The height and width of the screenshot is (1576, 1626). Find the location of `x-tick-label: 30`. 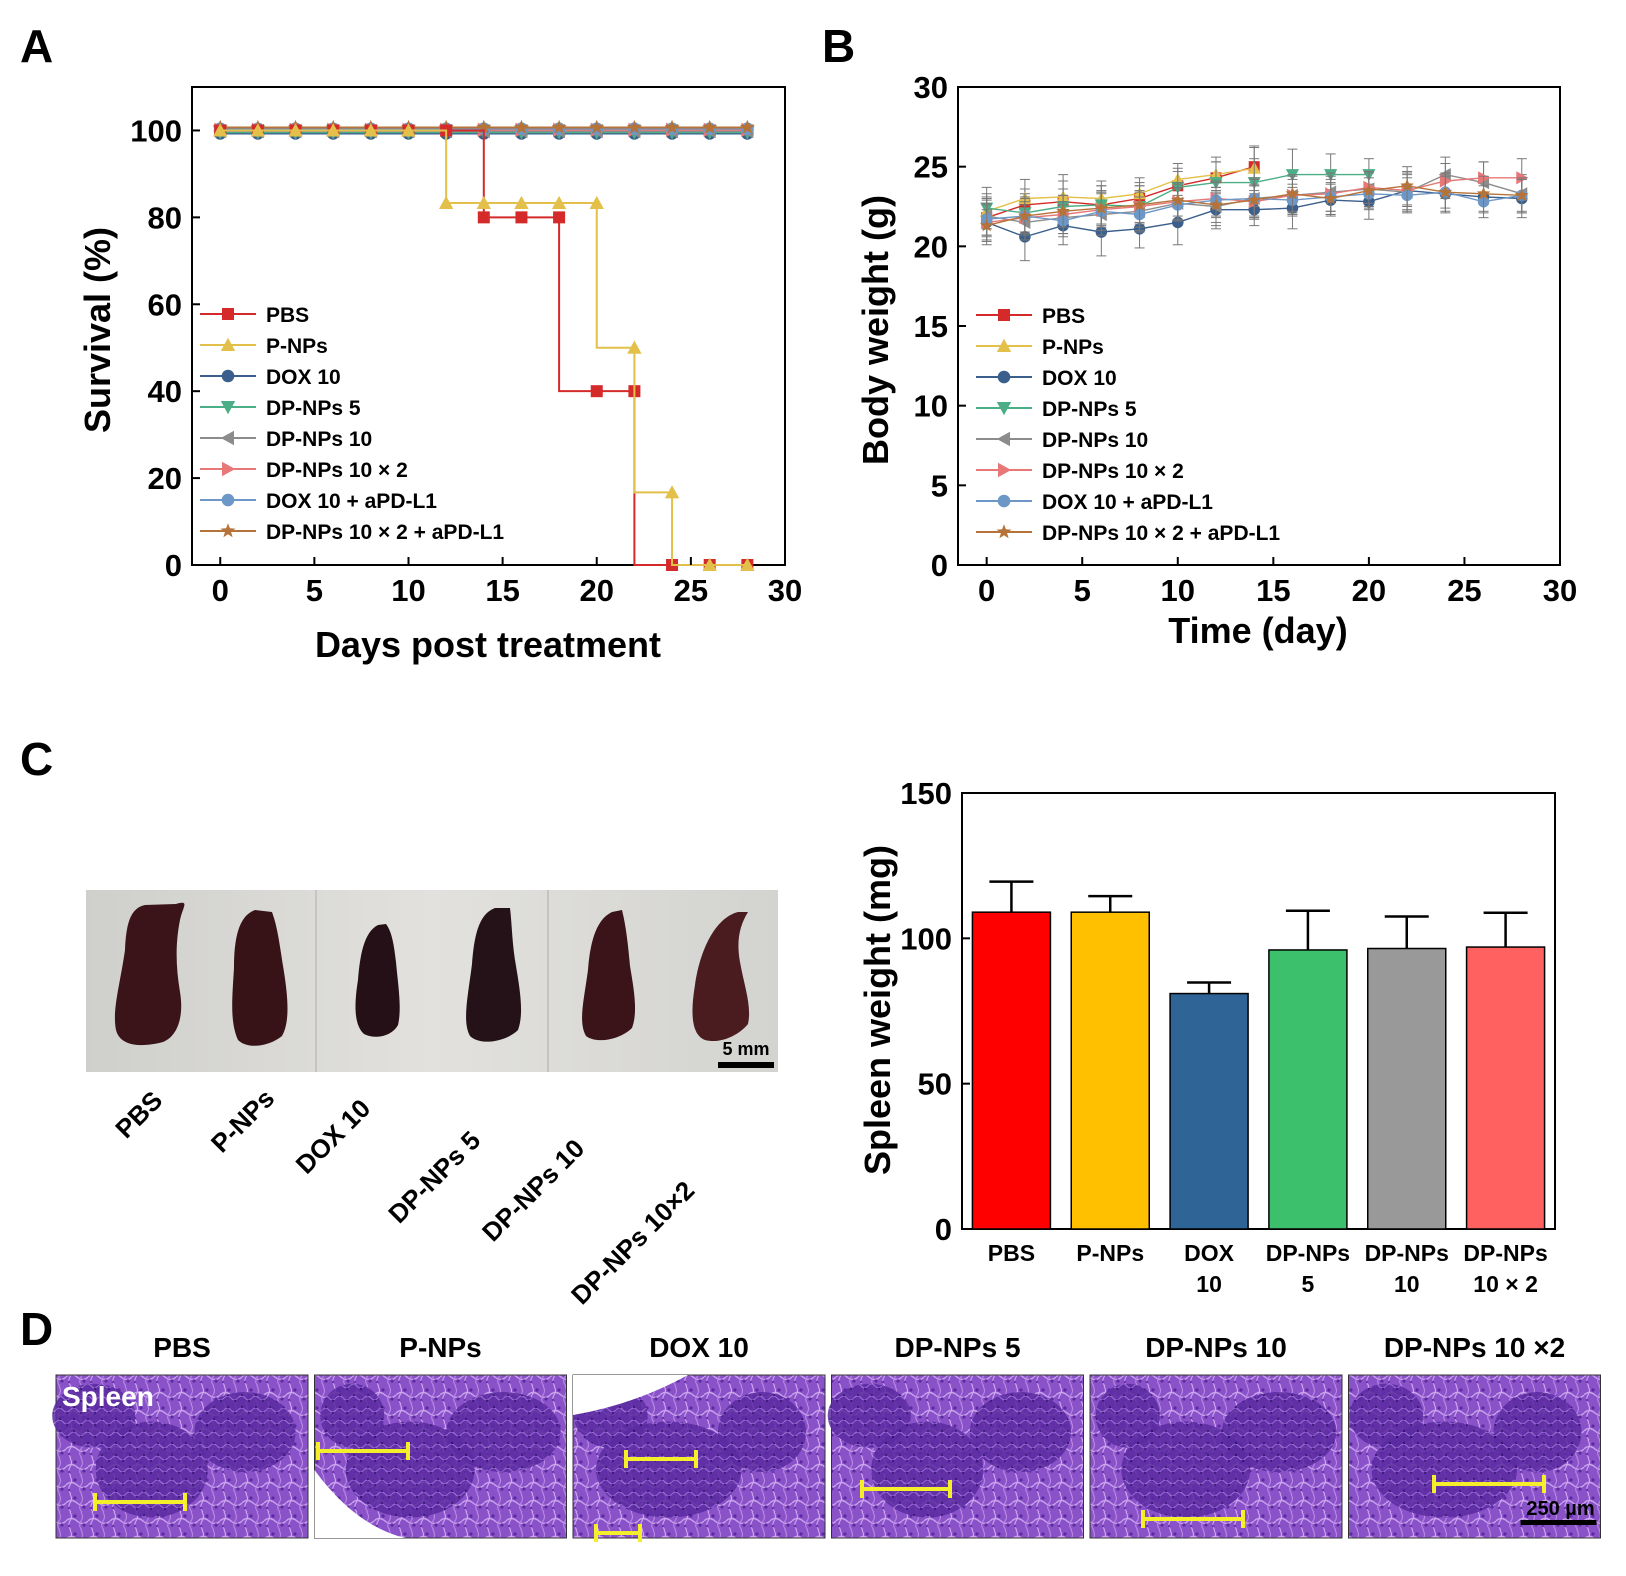

x-tick-label: 30 is located at coordinates (785, 590).